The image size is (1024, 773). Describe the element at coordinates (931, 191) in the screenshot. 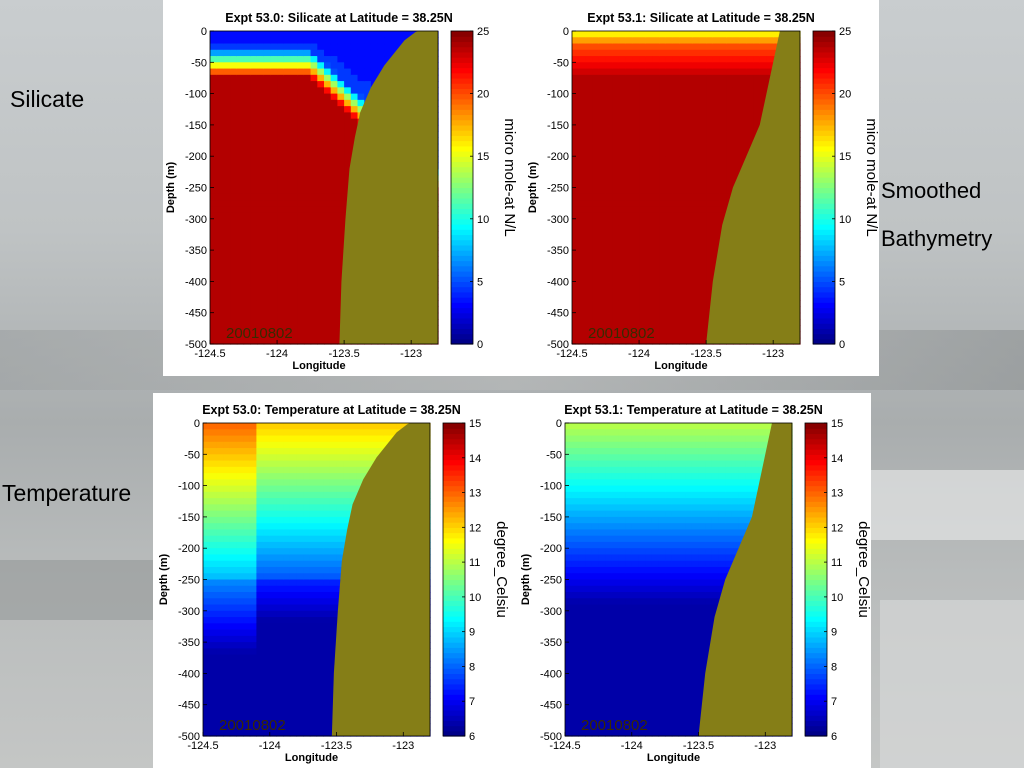

I see `smoothed-label: Smoothed` at that location.